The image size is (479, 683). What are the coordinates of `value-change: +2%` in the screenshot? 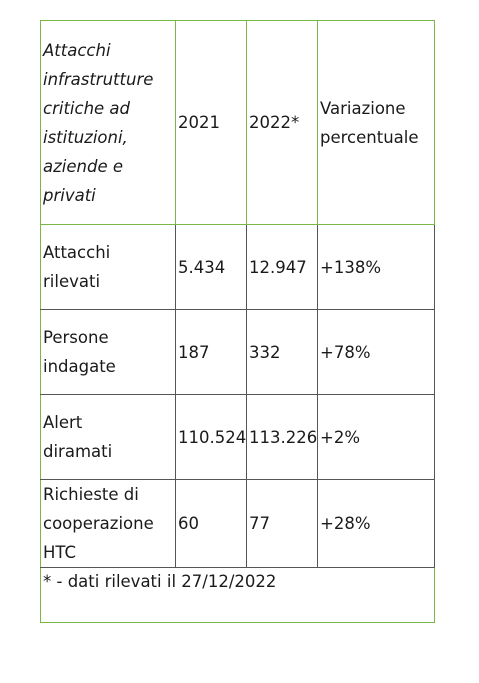 It's located at (376, 437).